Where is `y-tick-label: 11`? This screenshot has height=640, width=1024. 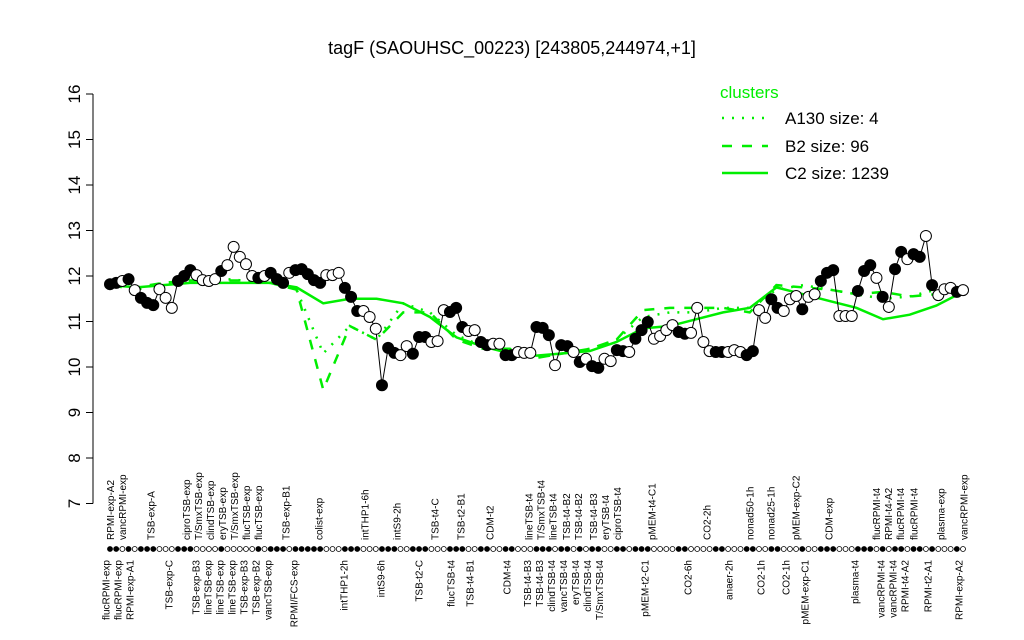
y-tick-label: 11 is located at coordinates (74, 322).